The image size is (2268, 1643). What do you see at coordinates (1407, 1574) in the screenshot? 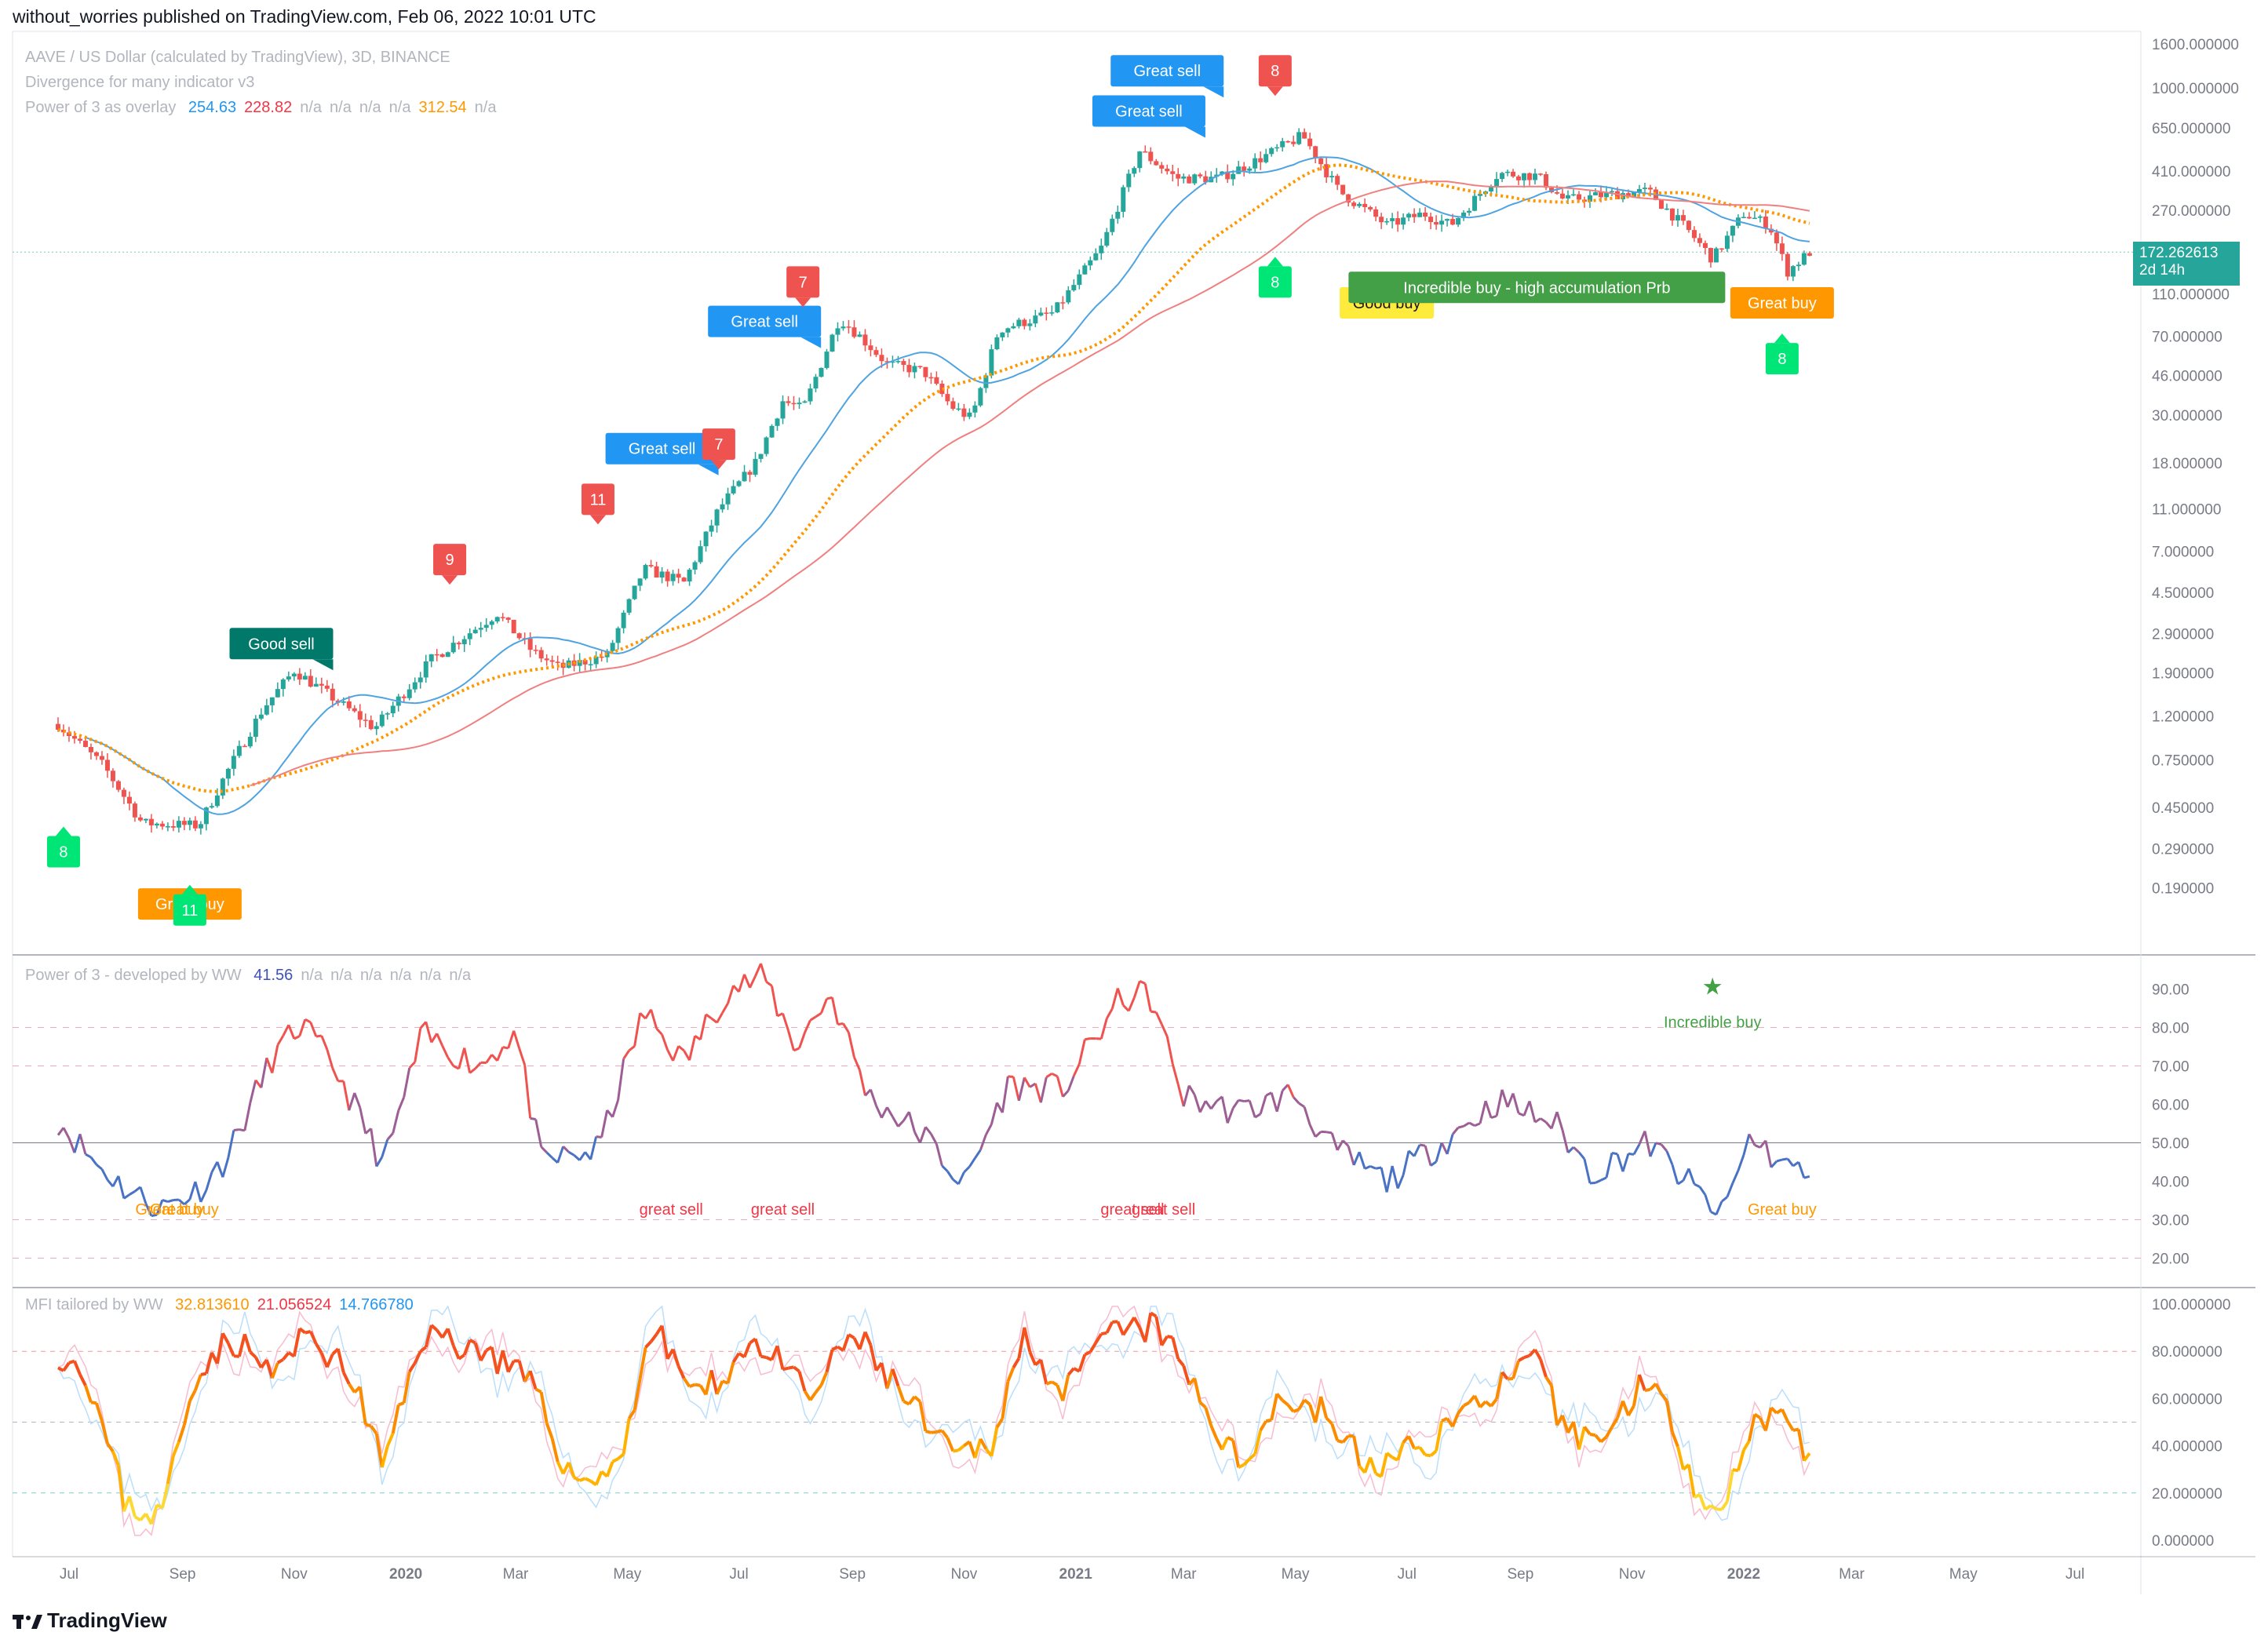
I see `time-tick-label: Jul` at bounding box center [1407, 1574].